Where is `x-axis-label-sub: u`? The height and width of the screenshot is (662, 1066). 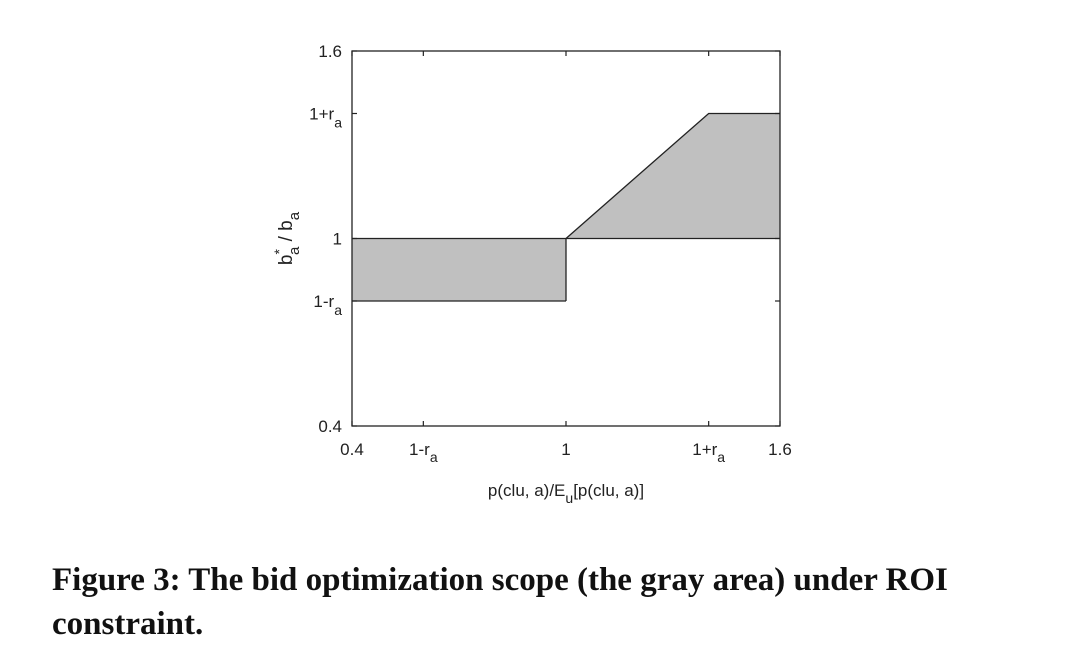
x-axis-label-sub: u is located at coordinates (569, 498).